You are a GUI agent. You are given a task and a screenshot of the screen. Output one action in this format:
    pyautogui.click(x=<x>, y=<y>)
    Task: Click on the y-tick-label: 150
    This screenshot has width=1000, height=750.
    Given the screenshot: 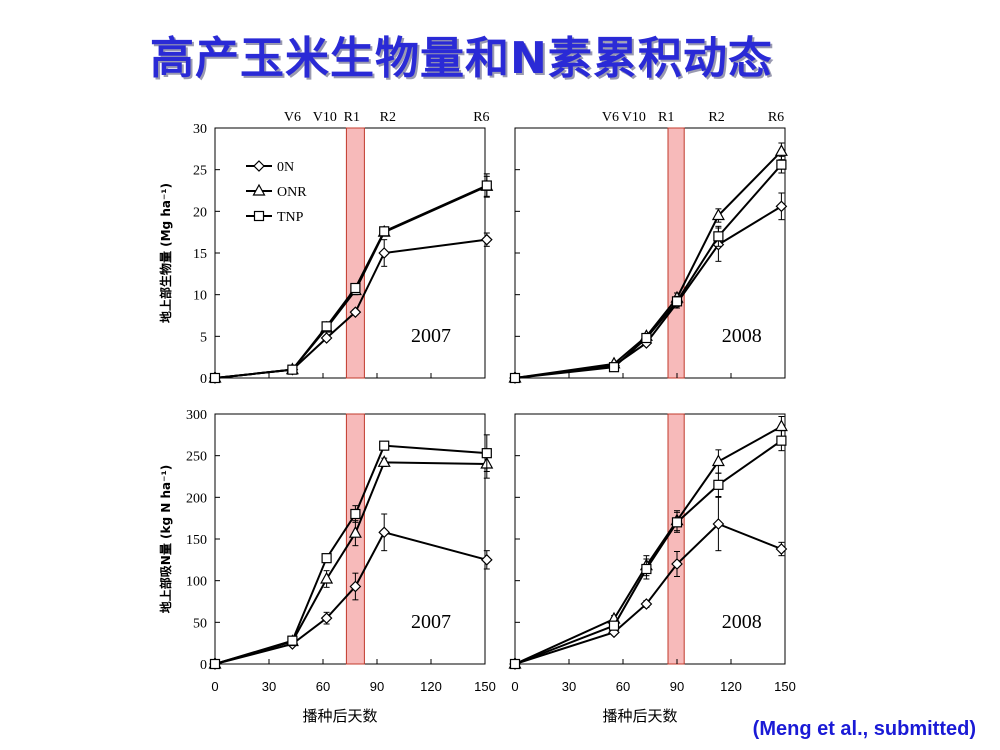 What is the action you would take?
    pyautogui.click(x=196, y=540)
    